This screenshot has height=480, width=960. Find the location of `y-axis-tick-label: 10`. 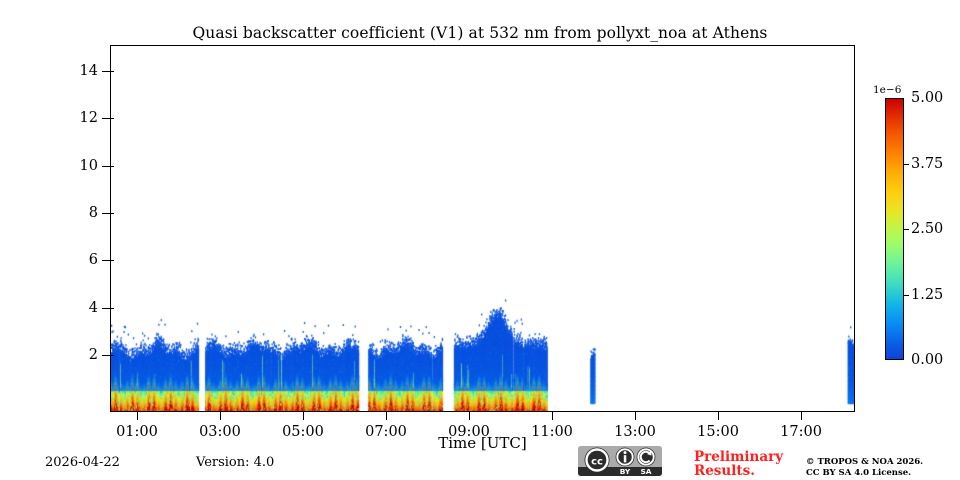

y-axis-tick-label: 10 is located at coordinates (88, 165).